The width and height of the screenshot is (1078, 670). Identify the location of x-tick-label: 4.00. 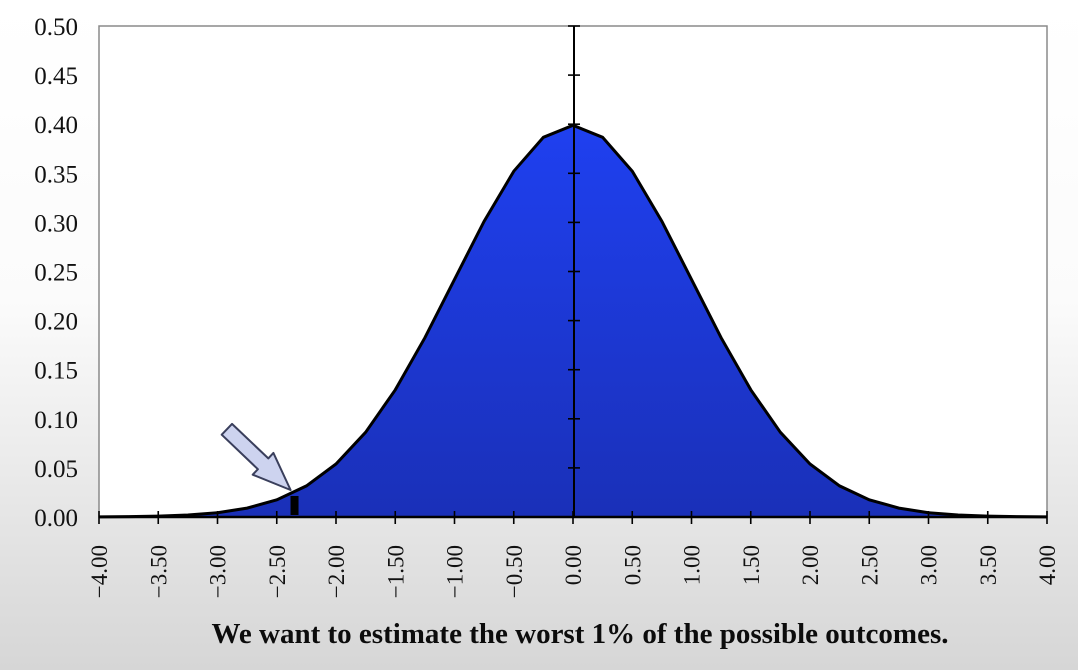
(1047, 565).